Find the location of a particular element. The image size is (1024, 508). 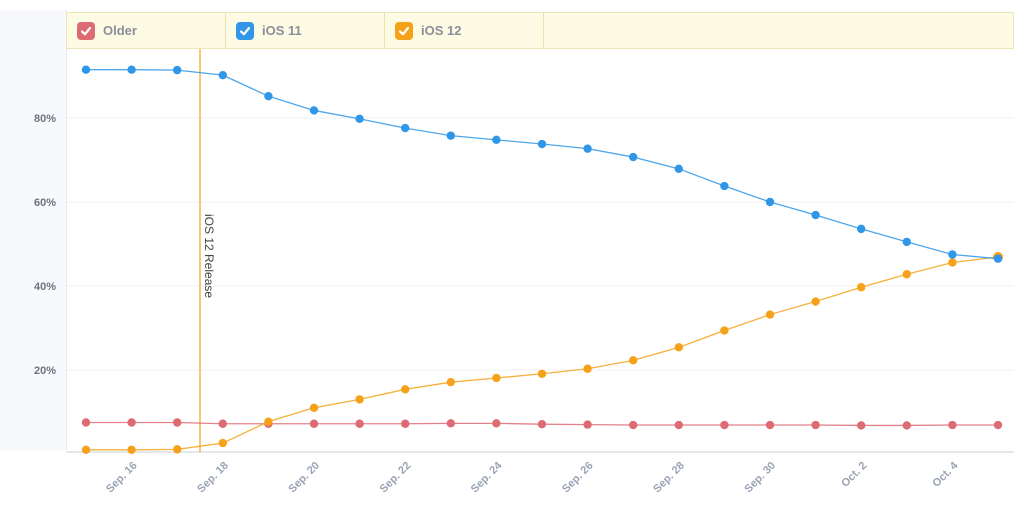

x-tick-label: Sep. 16 is located at coordinates (122, 478).